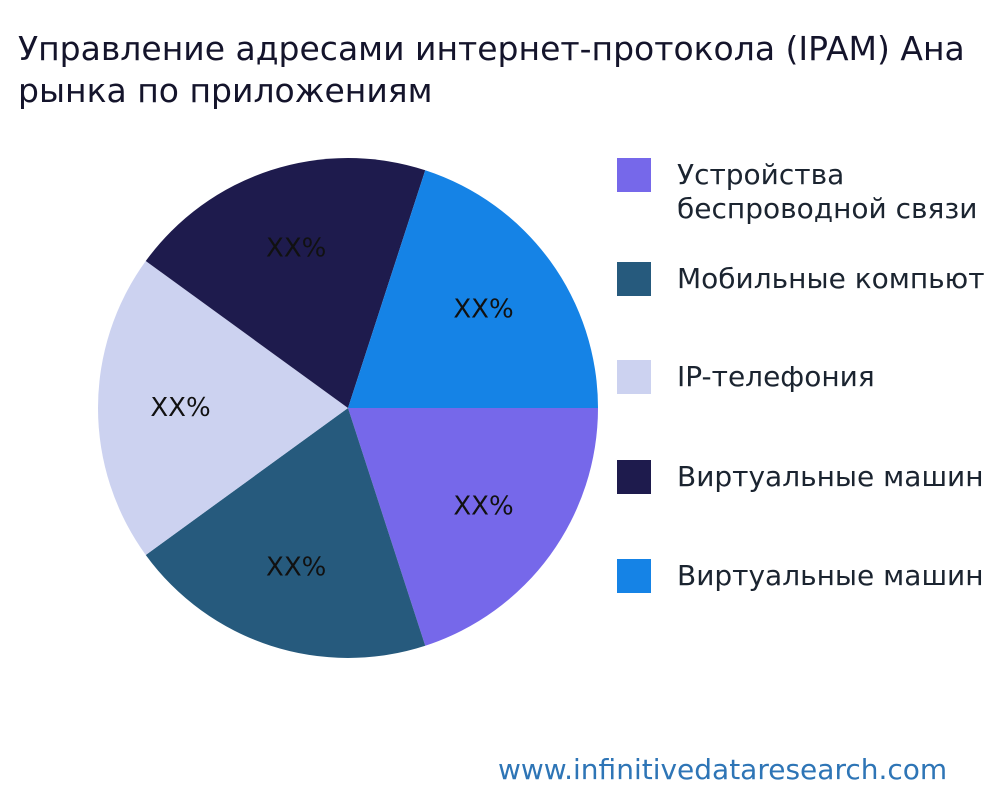 This screenshot has height=800, width=1000. I want to click on legend-item: IP-телефония, so click(746, 377).